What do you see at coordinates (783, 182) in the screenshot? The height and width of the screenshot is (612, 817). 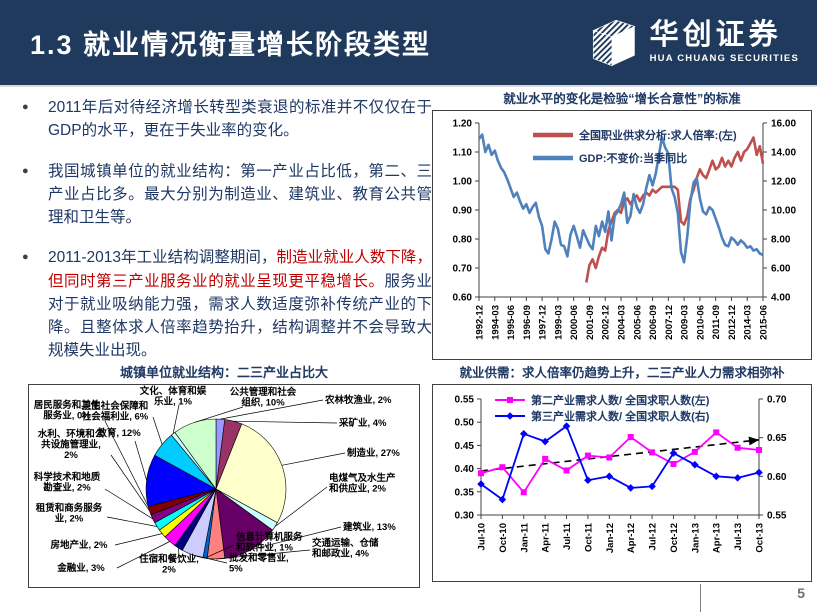 I see `svg-text: 12.00` at bounding box center [783, 182].